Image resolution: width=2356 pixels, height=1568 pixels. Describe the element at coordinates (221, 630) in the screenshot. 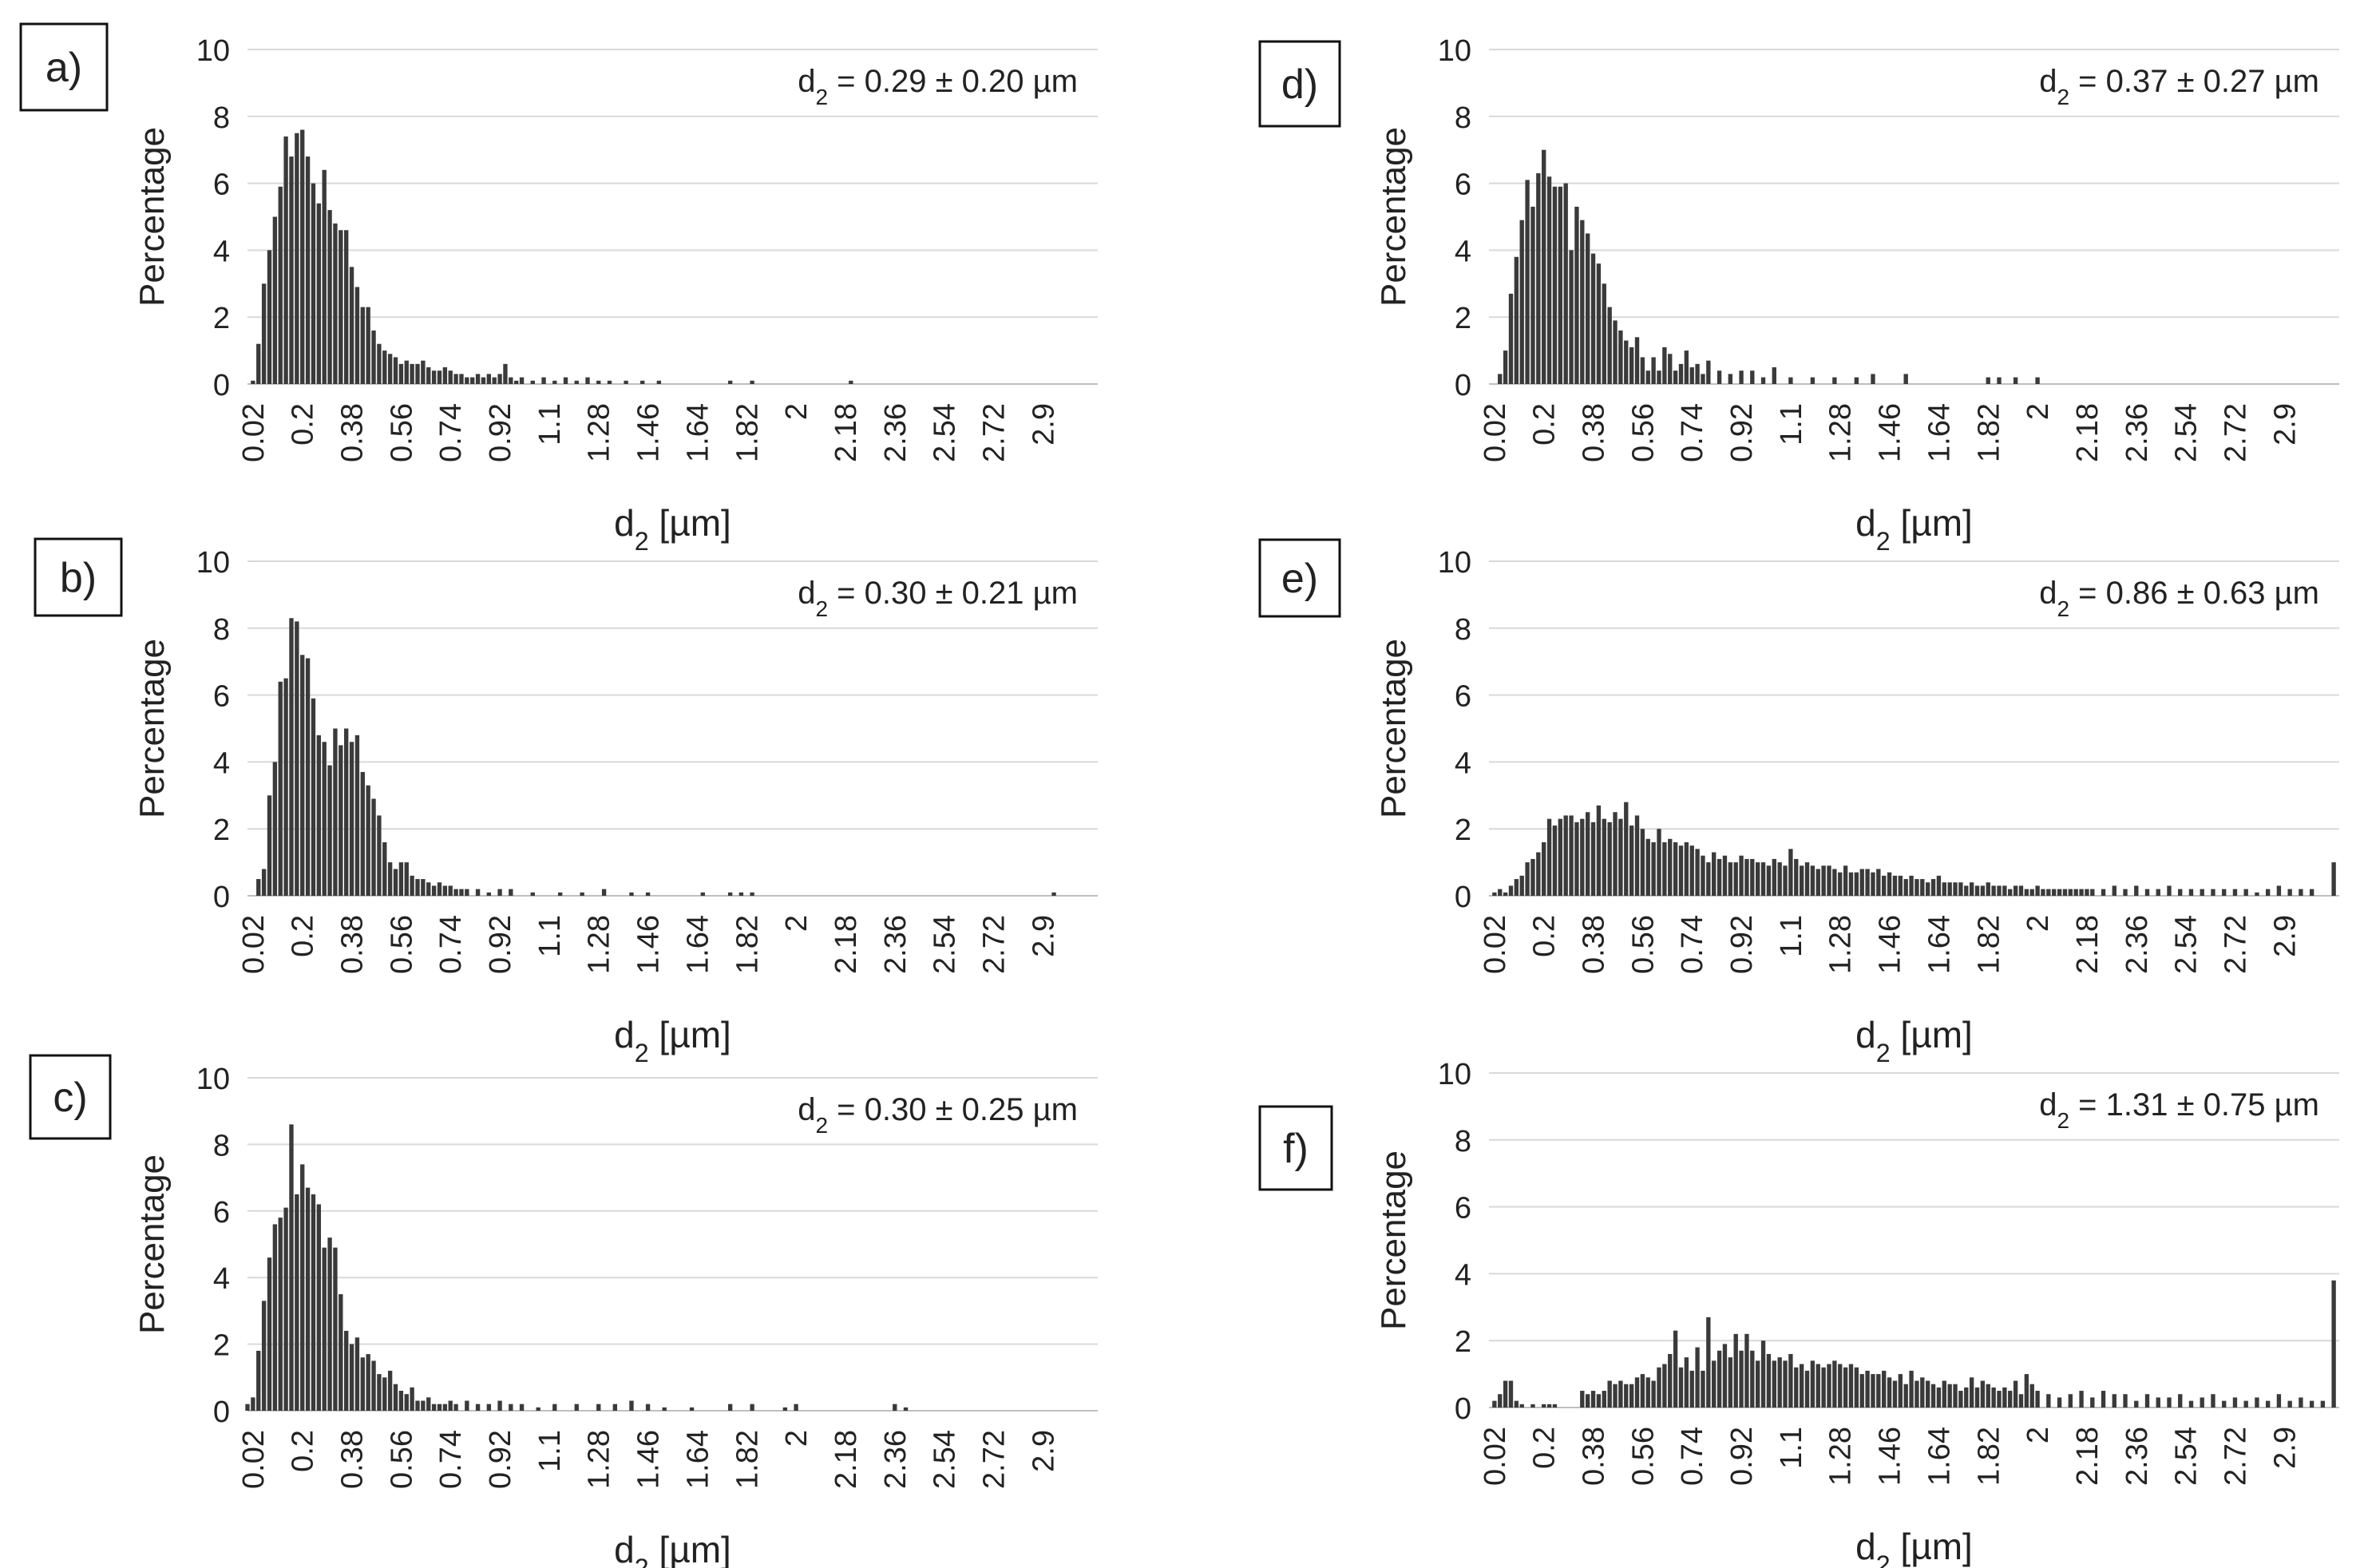

I see `y-tick-label: 8` at that location.